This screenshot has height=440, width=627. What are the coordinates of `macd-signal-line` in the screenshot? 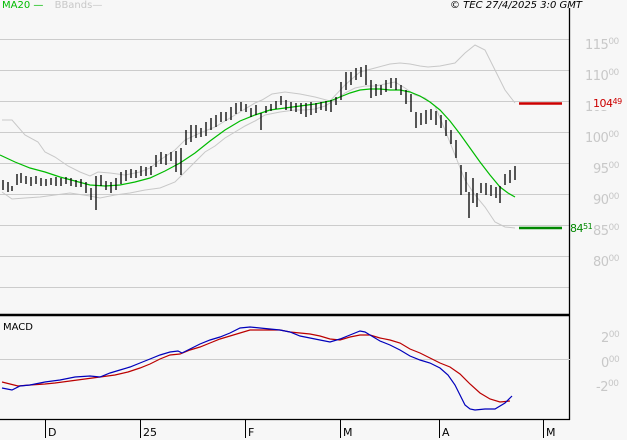 It's located at (256, 366).